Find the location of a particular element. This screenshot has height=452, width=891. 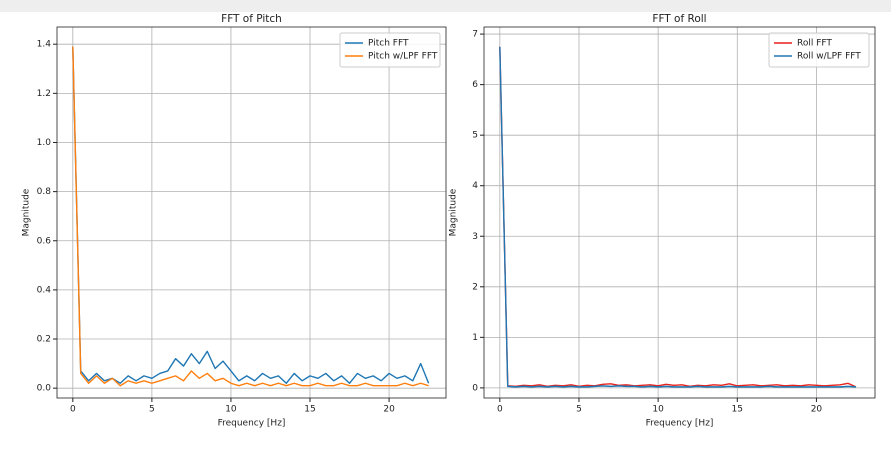

y-tick-label: 1.2 is located at coordinates (44, 94).